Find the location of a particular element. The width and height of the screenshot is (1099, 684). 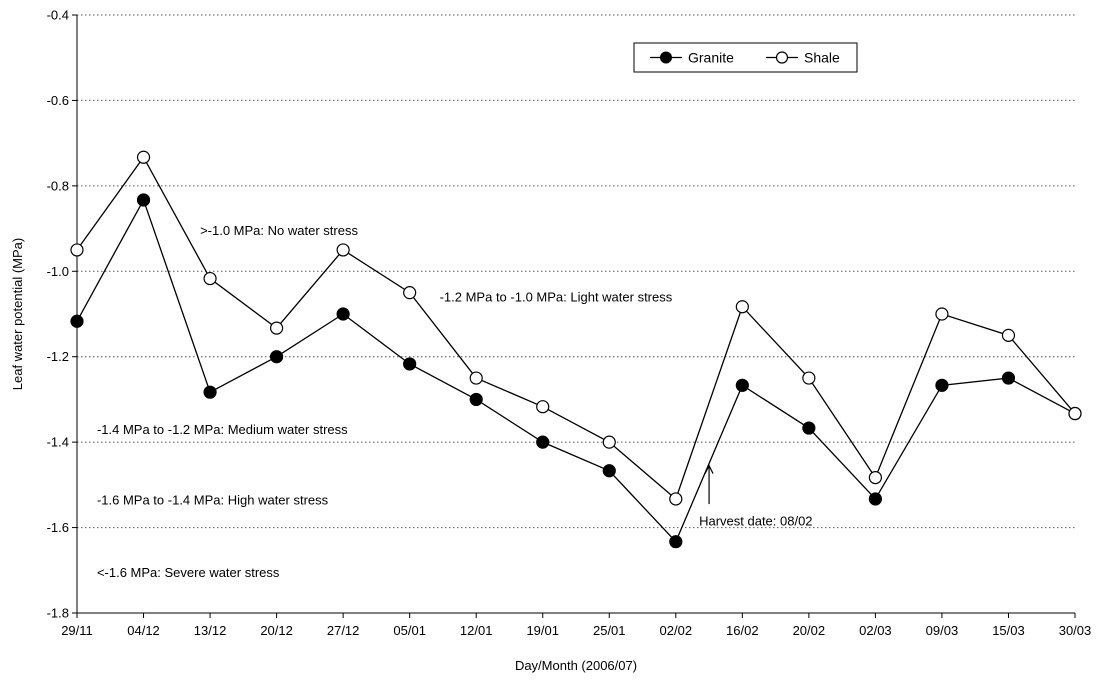

y-tick-label: -1.2 is located at coordinates (58, 356).